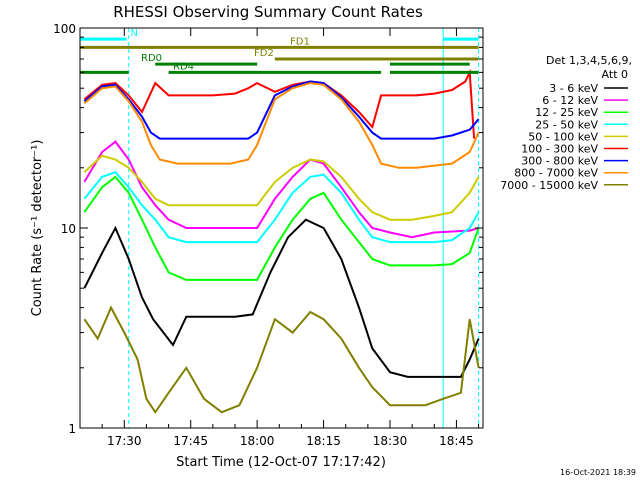 This screenshot has width=640, height=480. What do you see at coordinates (264, 53) in the screenshot?
I see `status-bar-label-fd2: FD2` at bounding box center [264, 53].